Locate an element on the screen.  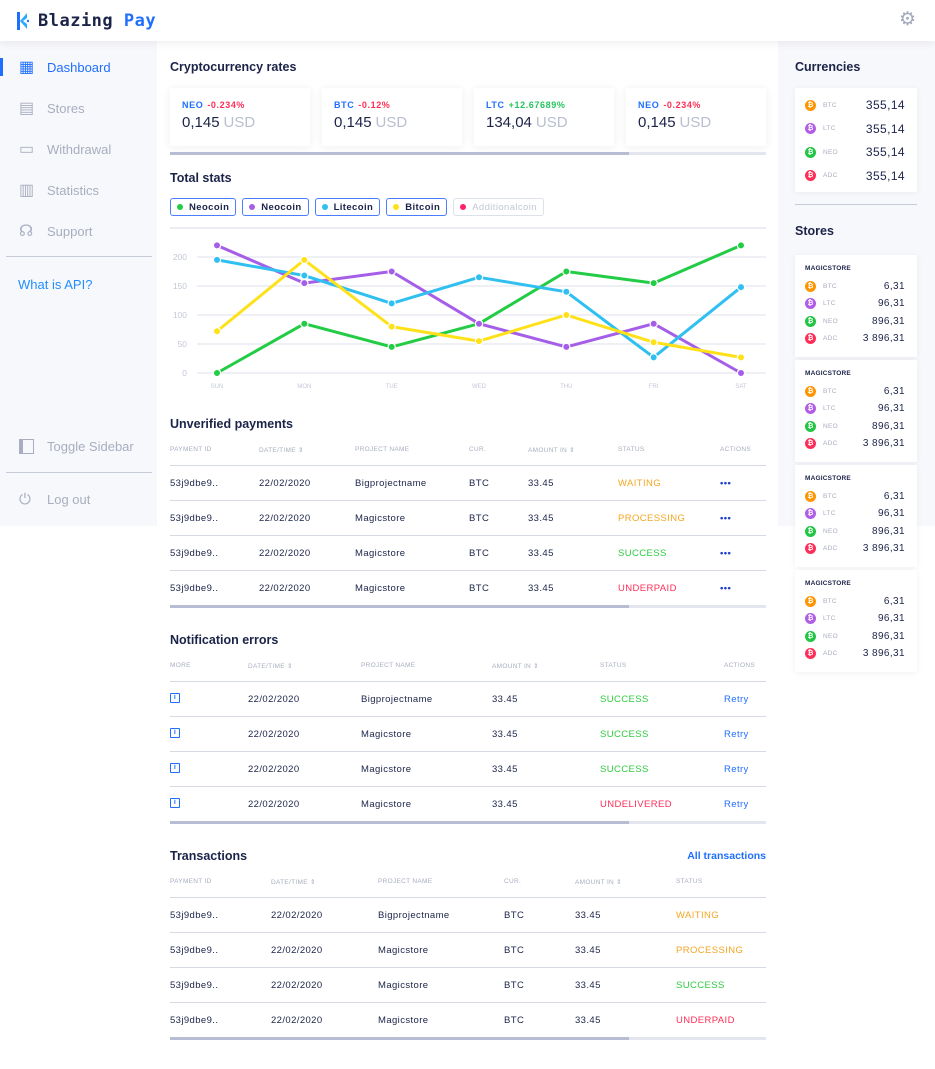
rate-code: NEO is located at coordinates (649, 105).